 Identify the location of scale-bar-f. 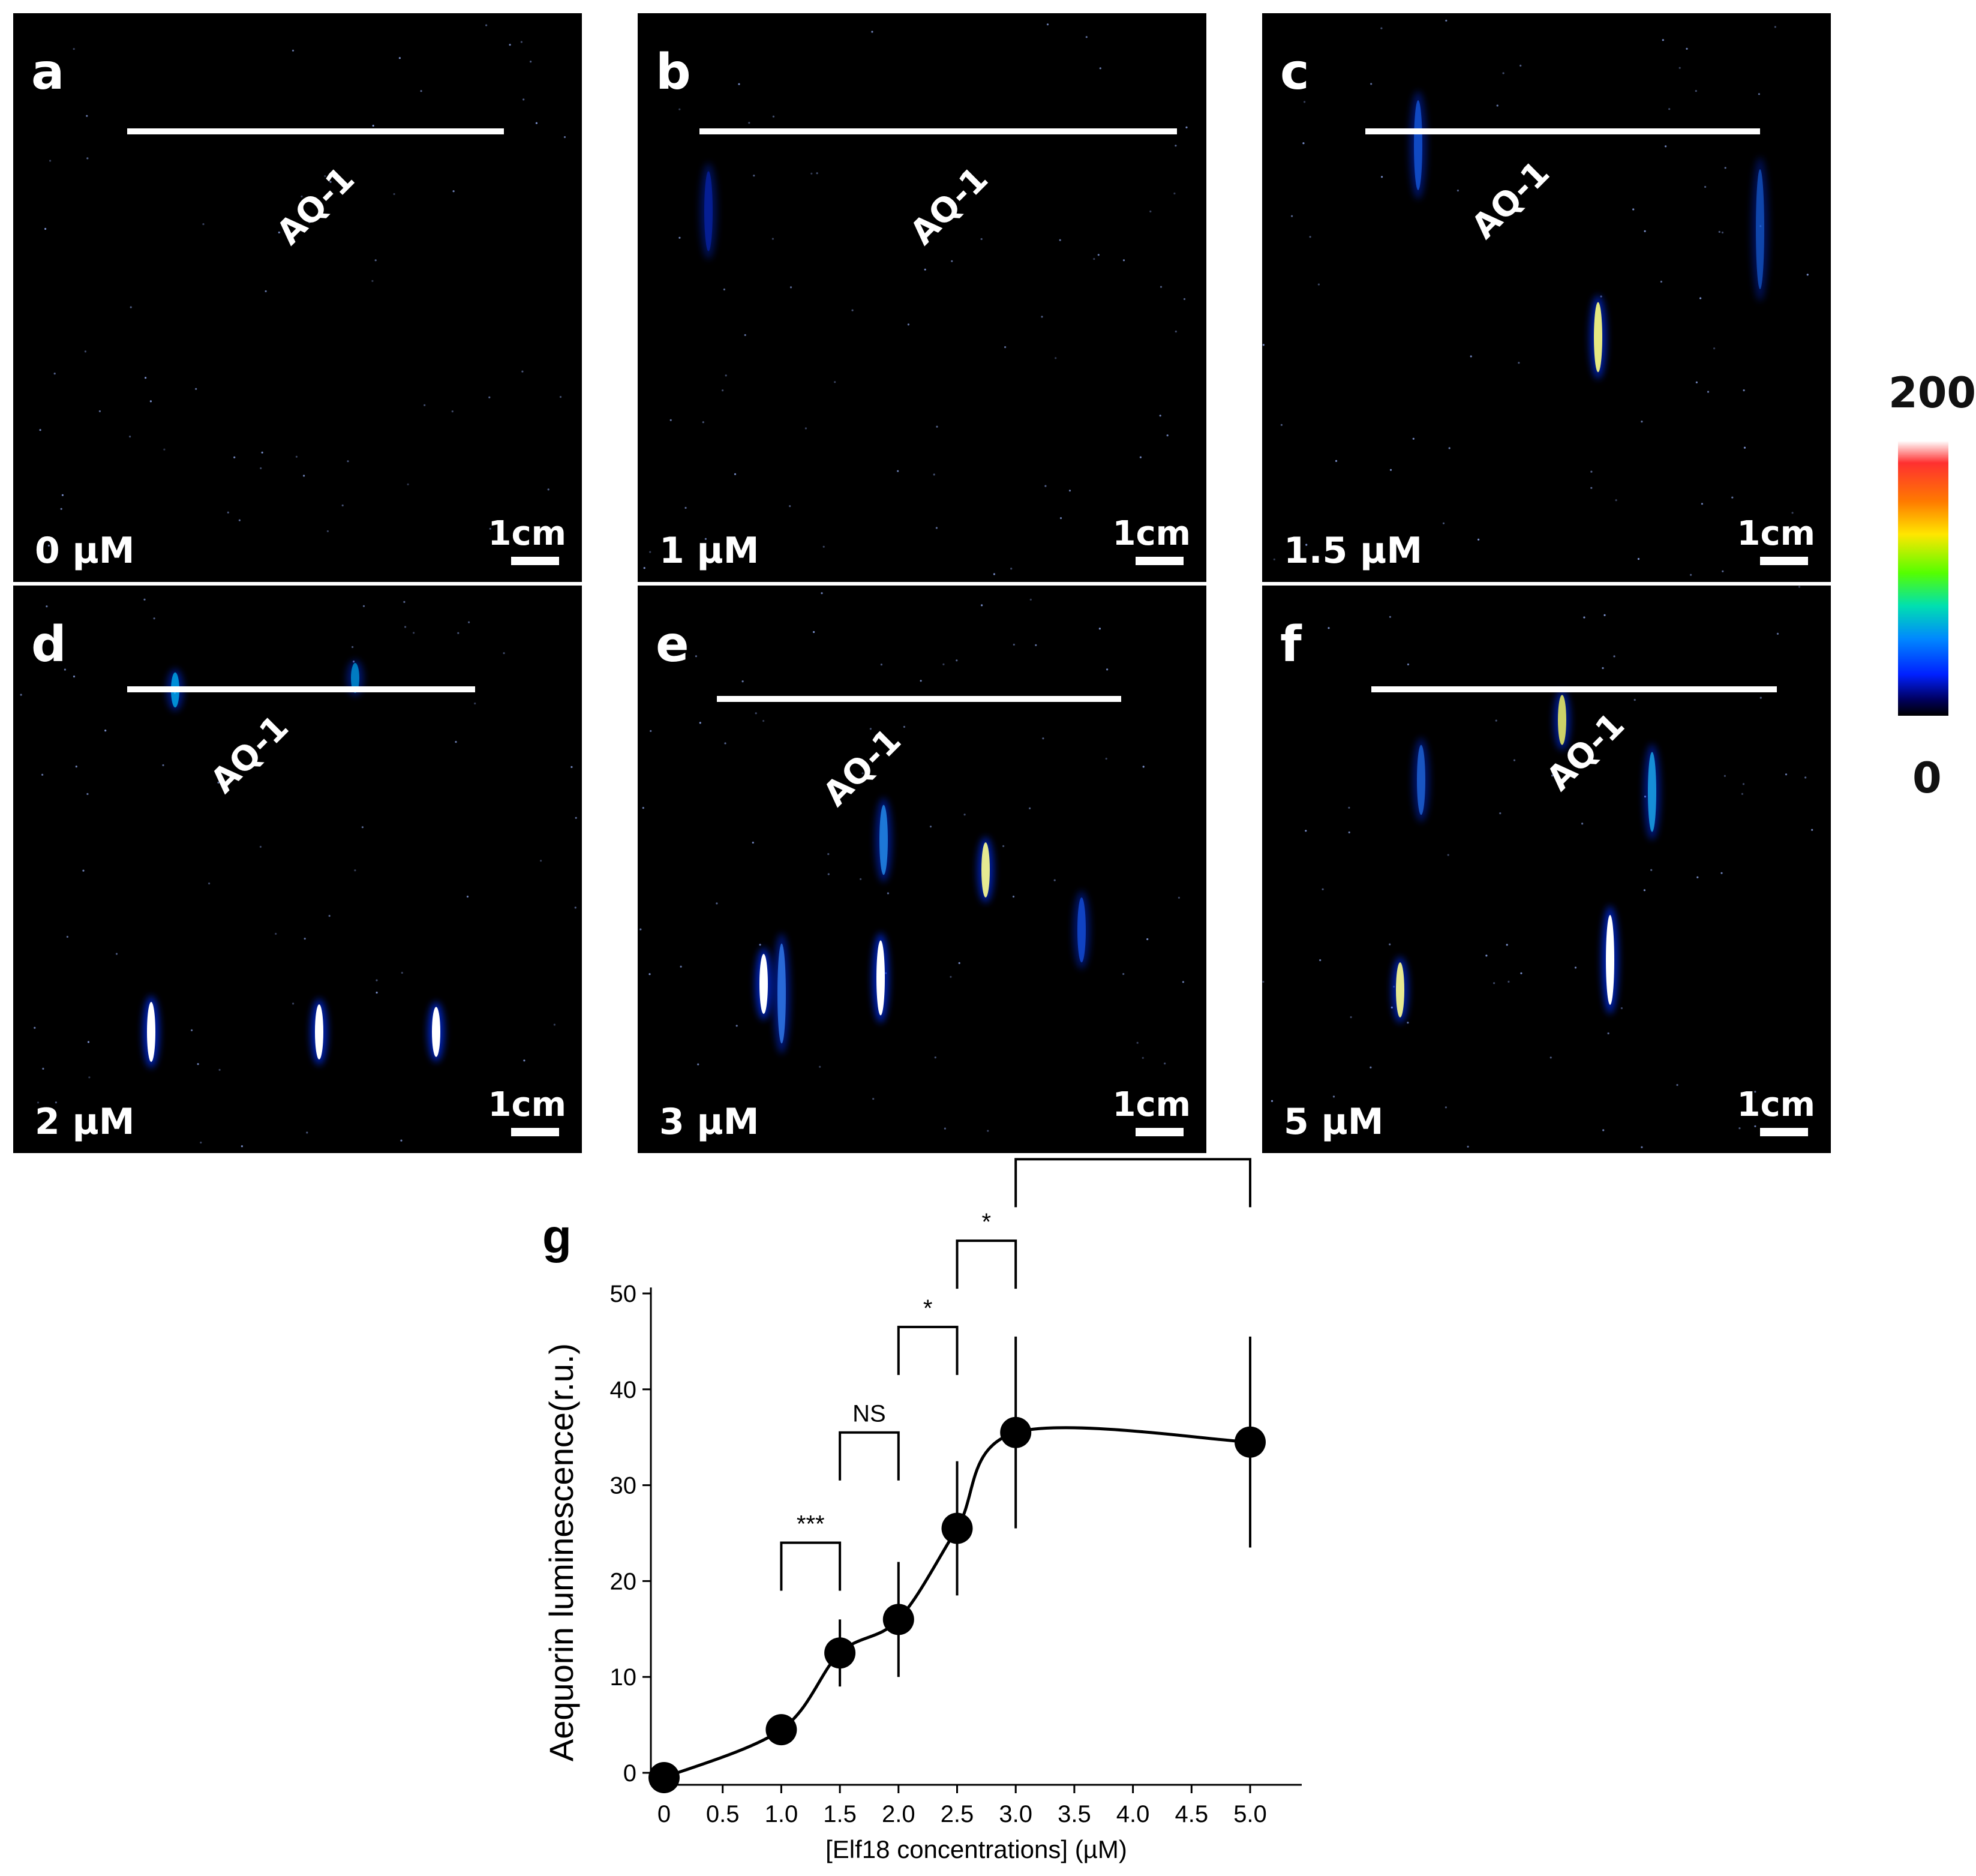
(1784, 1132).